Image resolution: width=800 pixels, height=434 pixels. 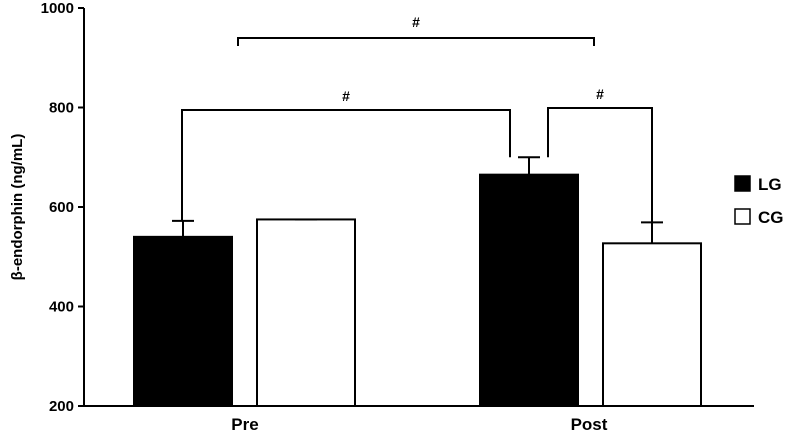 I want to click on legend-swatch-cg, so click(x=742, y=216).